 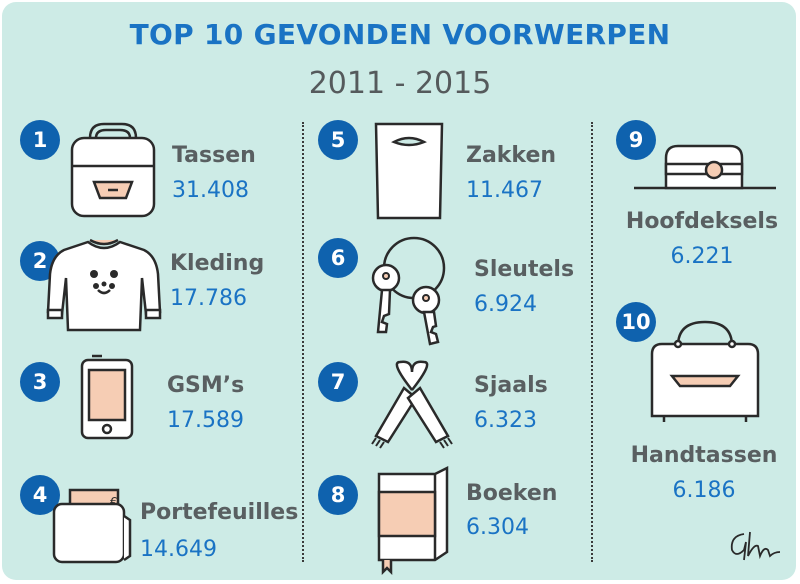 What do you see at coordinates (592, 342) in the screenshot?
I see `column-divider-right` at bounding box center [592, 342].